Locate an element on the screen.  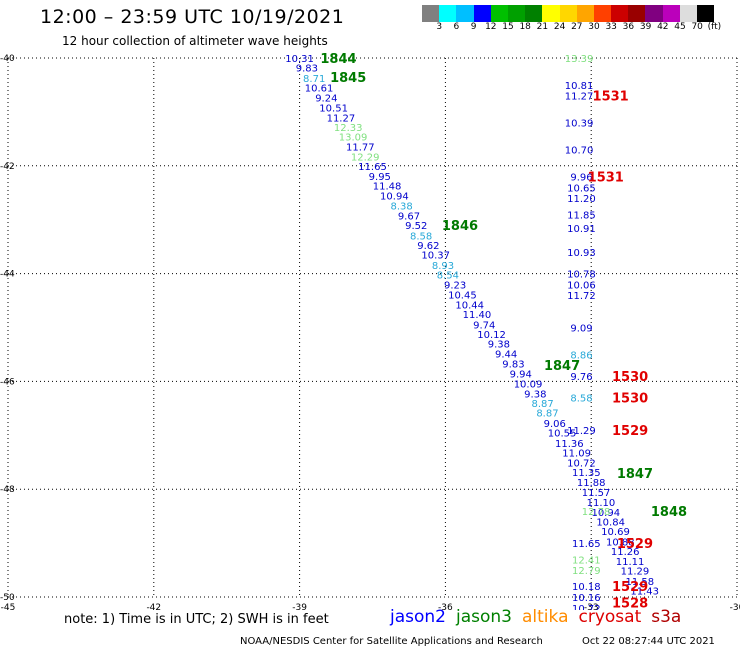
data-point-label: 8.71 is located at coordinates (314, 79).